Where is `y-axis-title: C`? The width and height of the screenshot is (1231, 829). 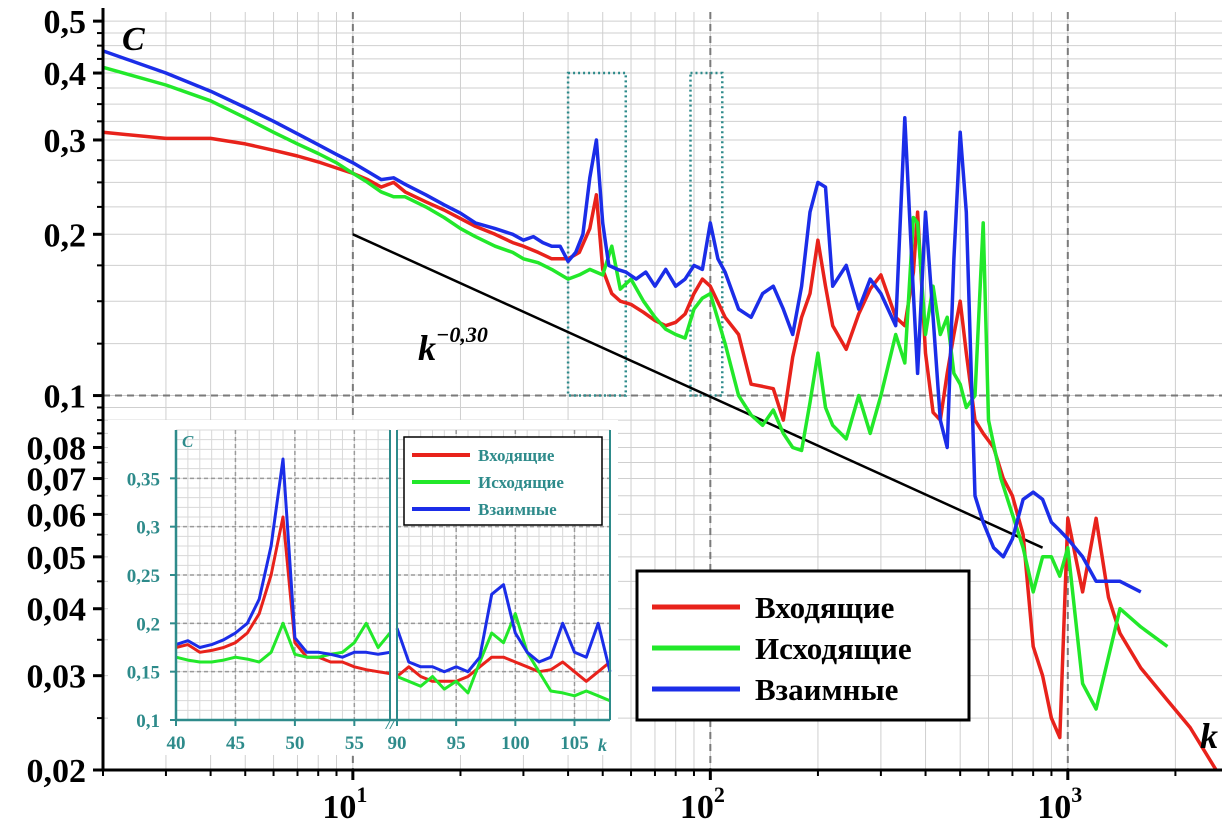
y-axis-title: C is located at coordinates (133, 39).